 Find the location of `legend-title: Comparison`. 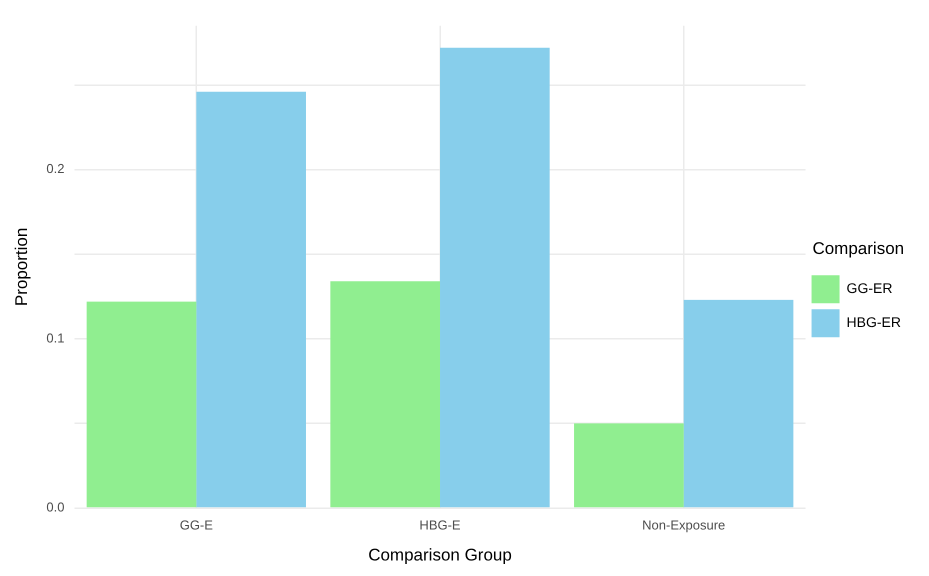

legend-title: Comparison is located at coordinates (858, 248).